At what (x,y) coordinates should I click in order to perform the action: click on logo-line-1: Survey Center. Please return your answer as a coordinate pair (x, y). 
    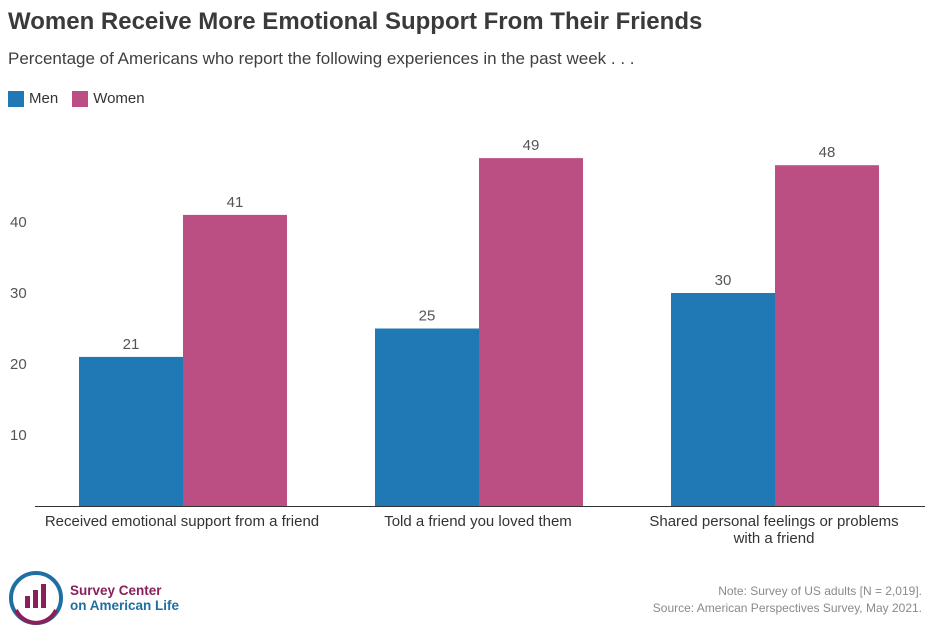
    Looking at the image, I should click on (116, 590).